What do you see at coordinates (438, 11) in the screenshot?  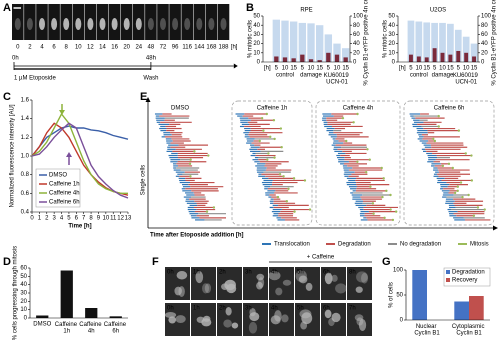 I see `chart-title: U2OS` at bounding box center [438, 11].